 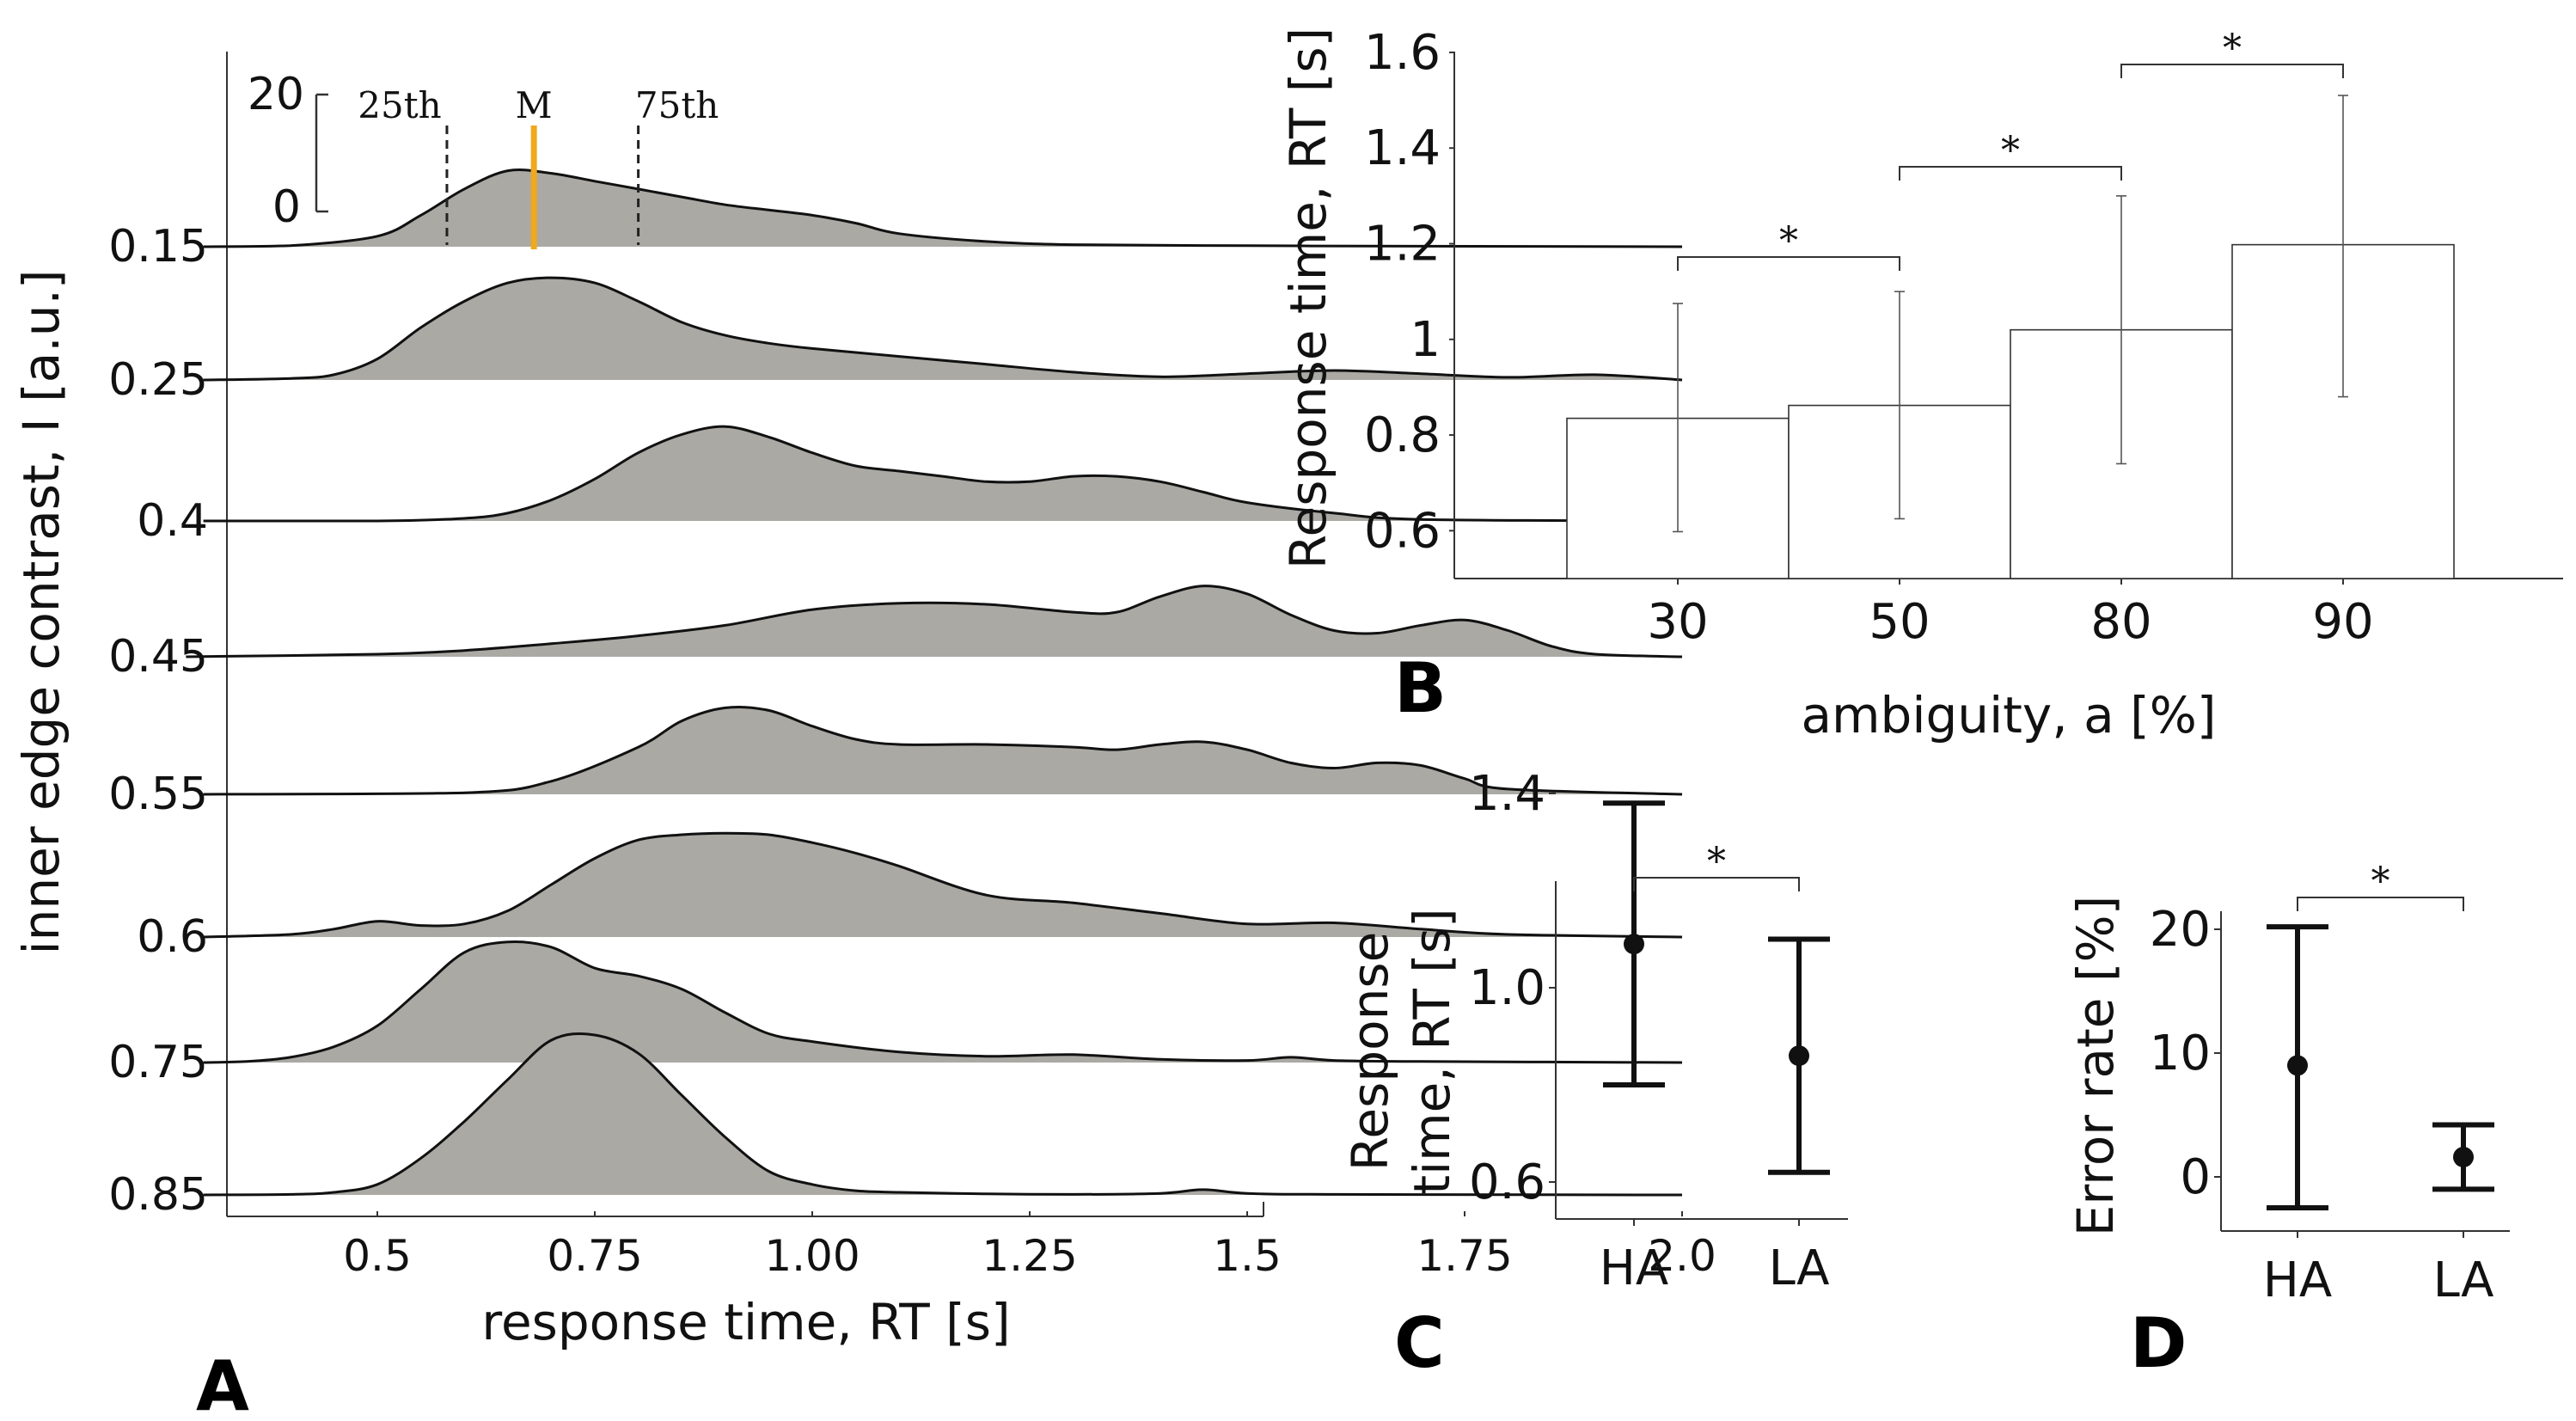 I want to click on b-sig-star-0: *, so click(x=1788, y=241).